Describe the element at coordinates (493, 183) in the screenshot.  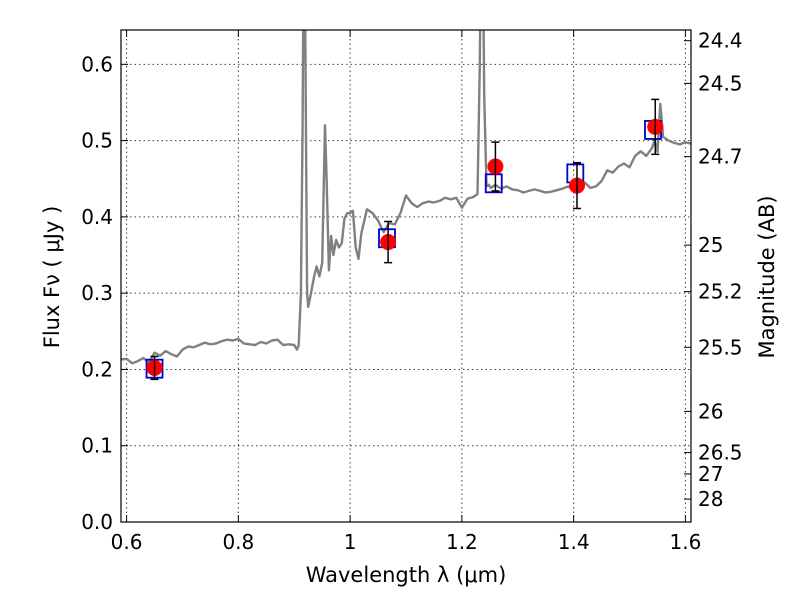
I see `model-flux-square` at that location.